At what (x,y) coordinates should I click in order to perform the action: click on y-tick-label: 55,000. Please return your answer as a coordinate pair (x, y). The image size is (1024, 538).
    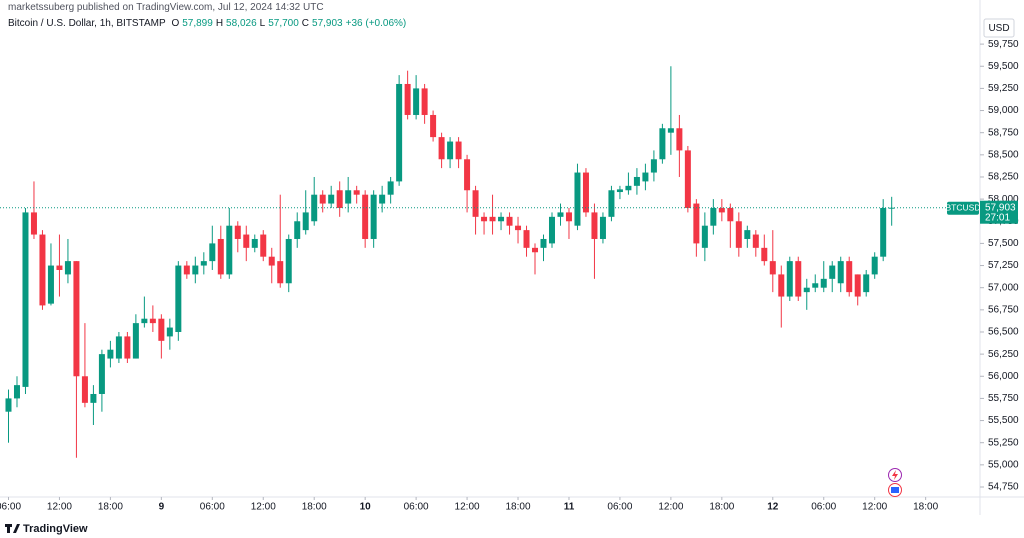
    Looking at the image, I should click on (1003, 464).